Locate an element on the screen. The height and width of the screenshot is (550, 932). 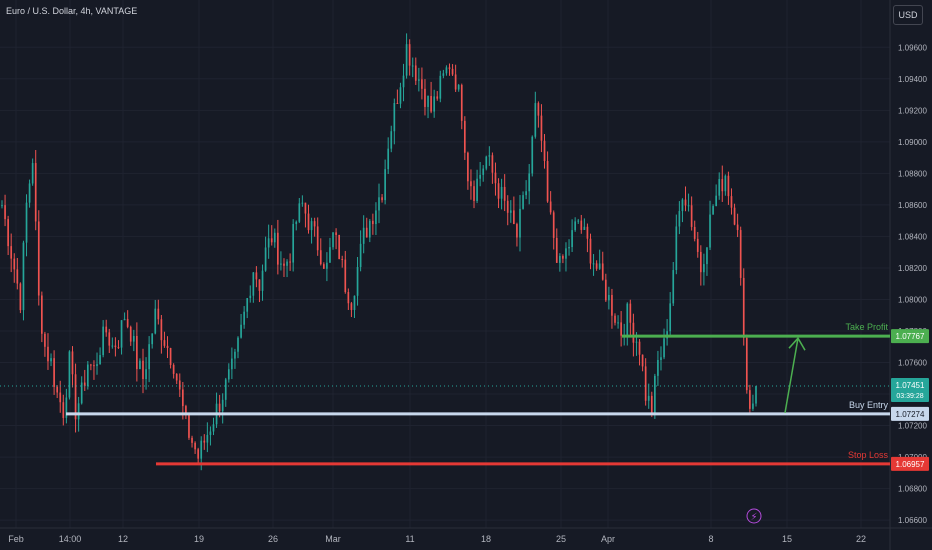
level-price-text: 1.06957 is located at coordinates (910, 464).